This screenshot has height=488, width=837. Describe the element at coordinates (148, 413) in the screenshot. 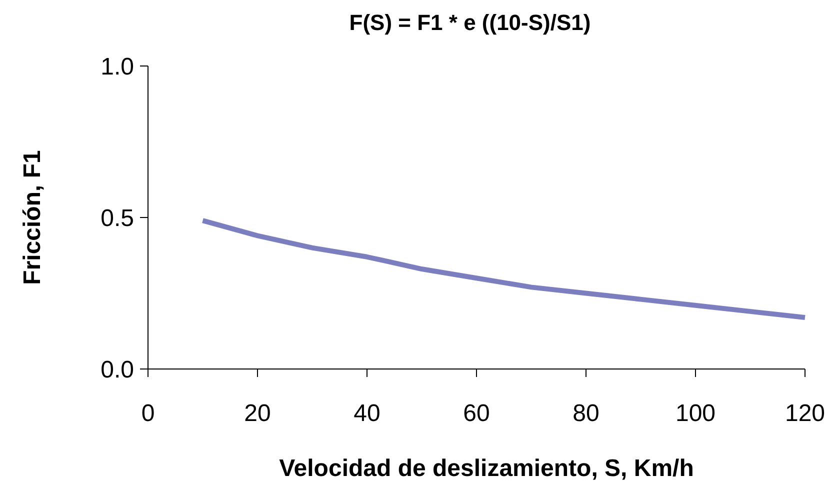

I see `x-tick-label: 0` at that location.